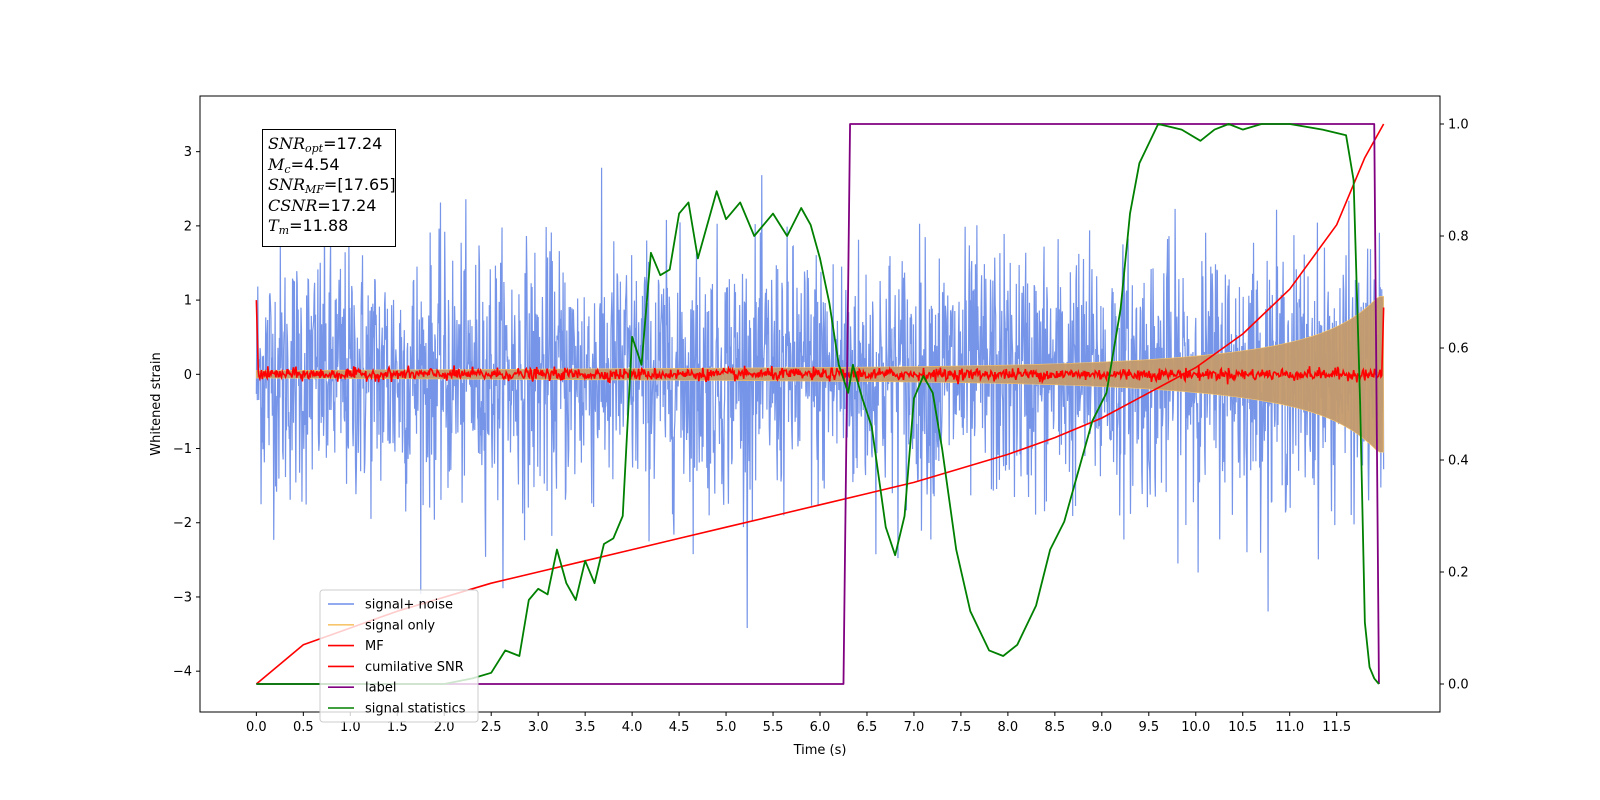  What do you see at coordinates (315, 164) in the screenshot?
I see `mc-value: =4.54` at bounding box center [315, 164].